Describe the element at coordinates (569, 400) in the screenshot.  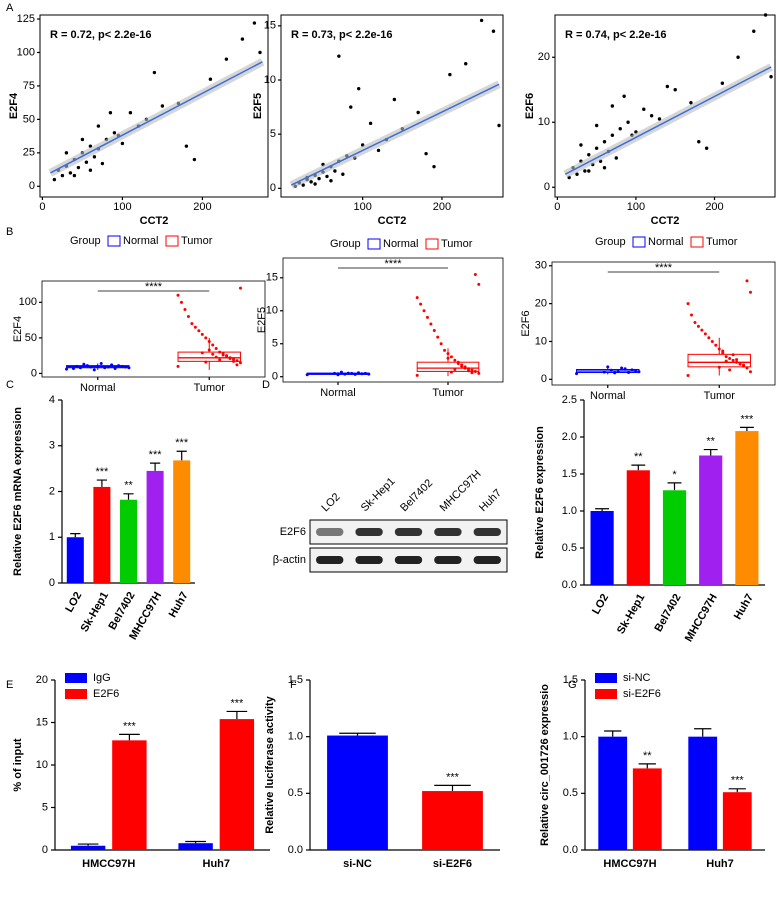
I see `y-tick-label: 2.5` at that location.